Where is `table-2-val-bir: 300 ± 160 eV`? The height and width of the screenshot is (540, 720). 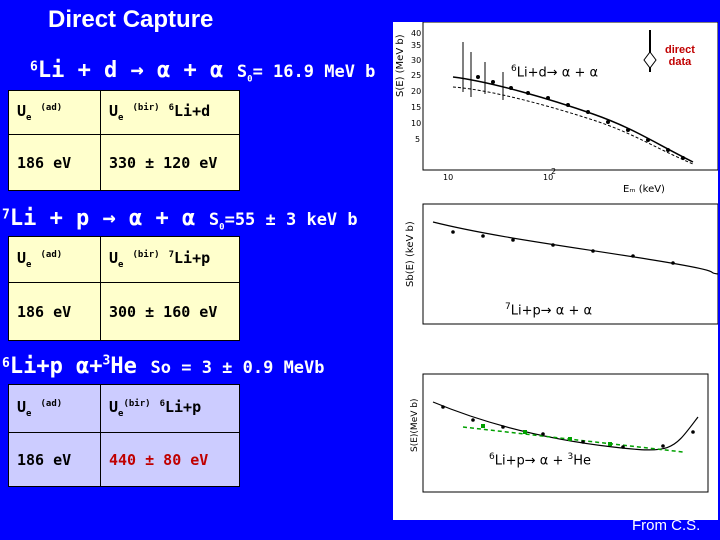 table-2-val-bir: 300 ± 160 eV is located at coordinates (170, 311).